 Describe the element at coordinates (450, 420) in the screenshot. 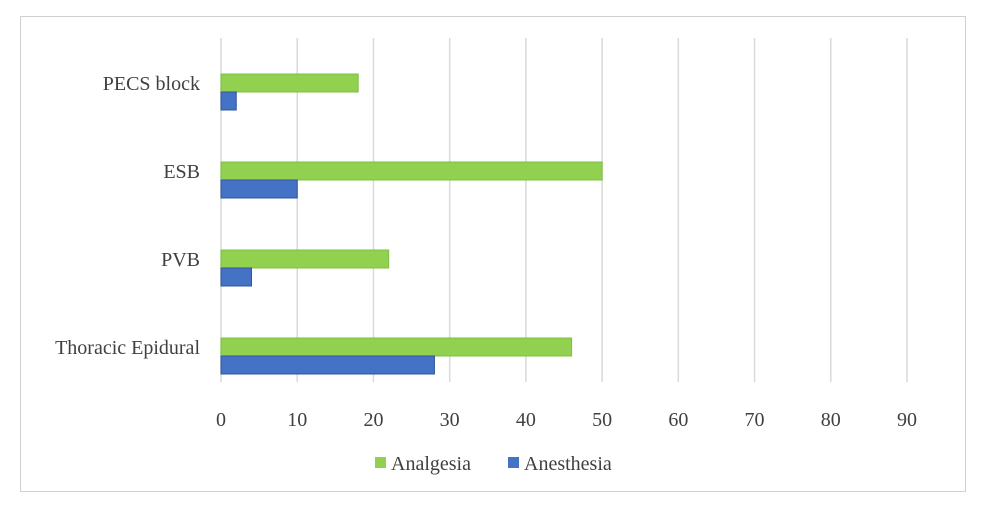

I see `x-tick-label: 30` at that location.